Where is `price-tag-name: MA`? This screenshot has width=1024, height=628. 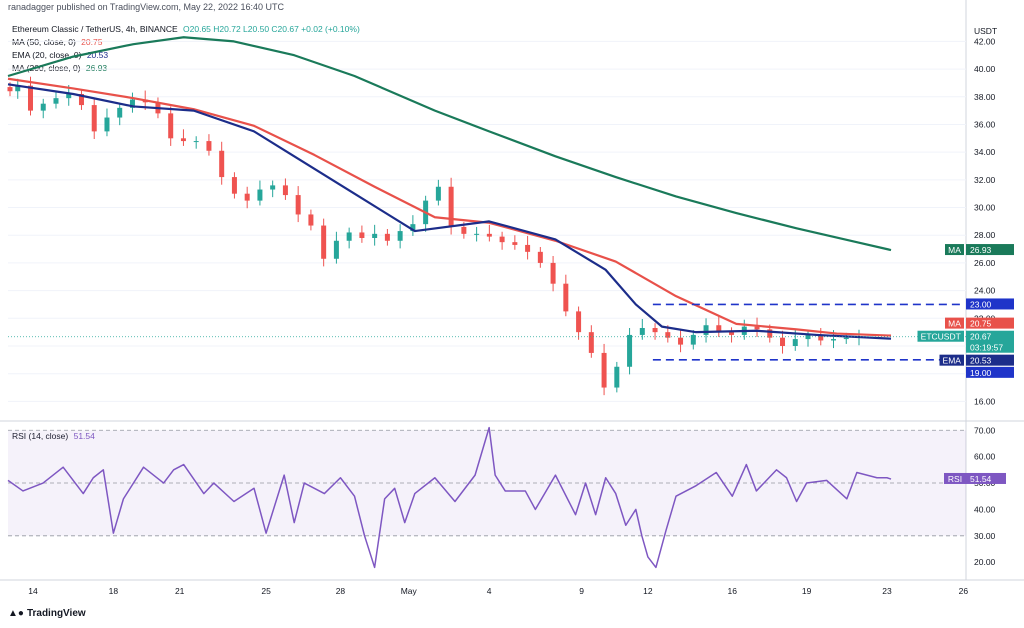 price-tag-name: MA is located at coordinates (954, 250).